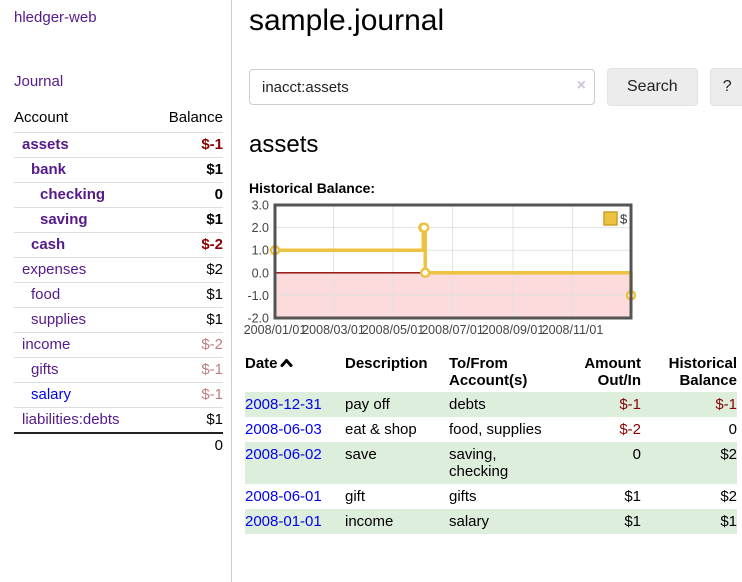  What do you see at coordinates (283, 404) in the screenshot?
I see `transaction-date-link: 2008-12-31` at bounding box center [283, 404].